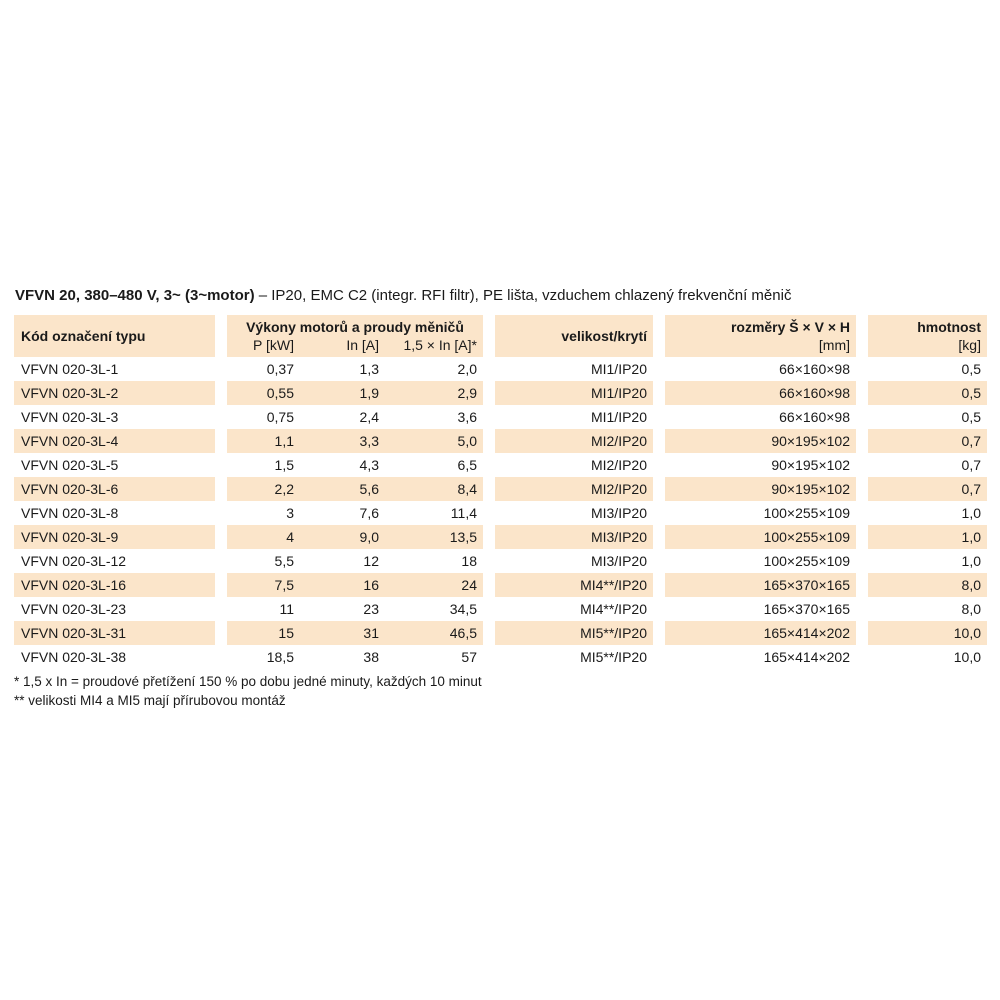  What do you see at coordinates (114, 585) in the screenshot?
I see `cell-type-code: VFVN 020-3L-16` at bounding box center [114, 585].